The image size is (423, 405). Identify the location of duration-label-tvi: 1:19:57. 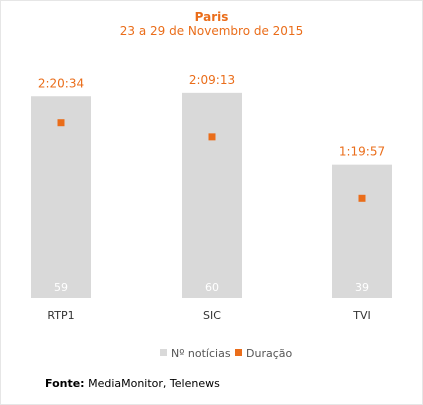
(362, 152).